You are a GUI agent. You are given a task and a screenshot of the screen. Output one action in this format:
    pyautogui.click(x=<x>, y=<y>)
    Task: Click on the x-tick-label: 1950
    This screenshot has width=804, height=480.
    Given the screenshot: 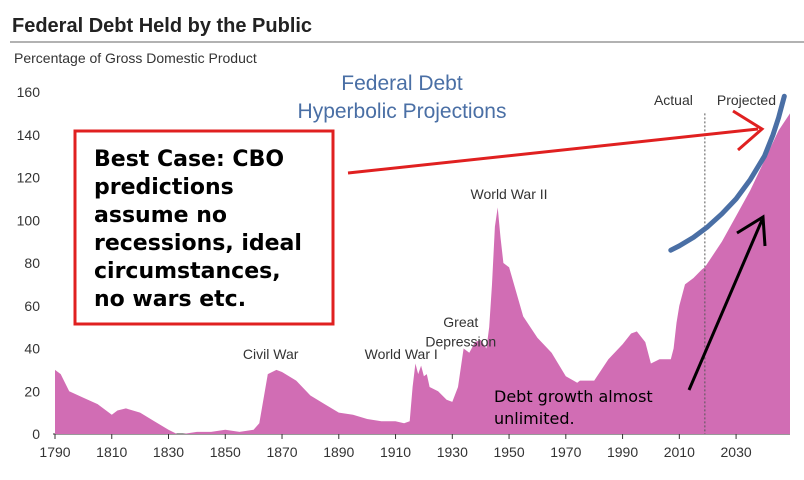 What is the action you would take?
    pyautogui.click(x=508, y=452)
    